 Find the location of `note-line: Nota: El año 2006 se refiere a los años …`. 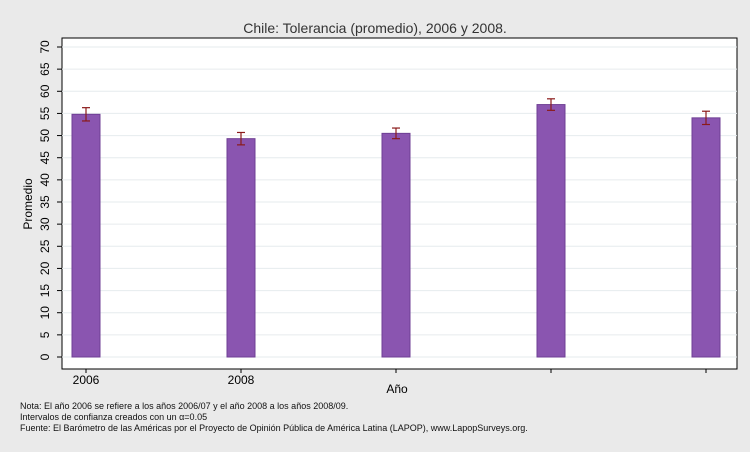

note-line: Nota: El año 2006 se refiere a los años … is located at coordinates (184, 406).